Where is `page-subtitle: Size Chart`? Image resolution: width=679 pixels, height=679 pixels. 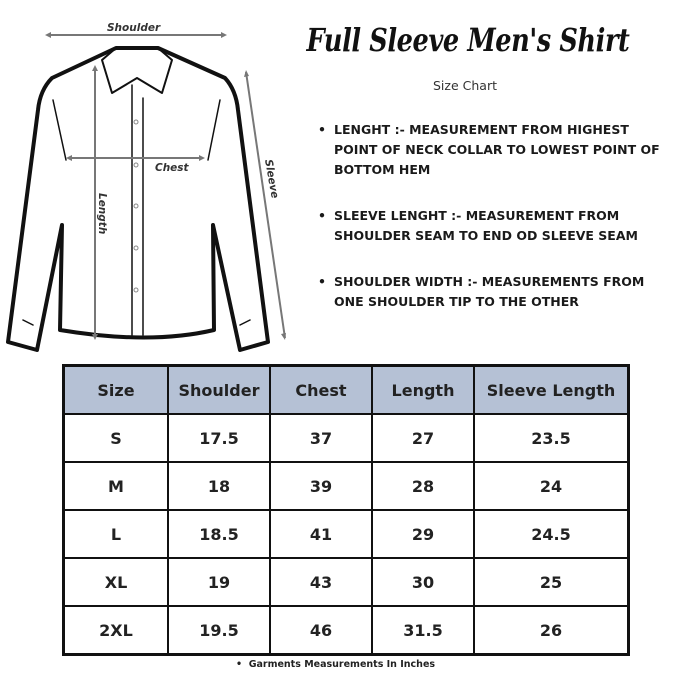 page-subtitle: Size Chart is located at coordinates (465, 85).